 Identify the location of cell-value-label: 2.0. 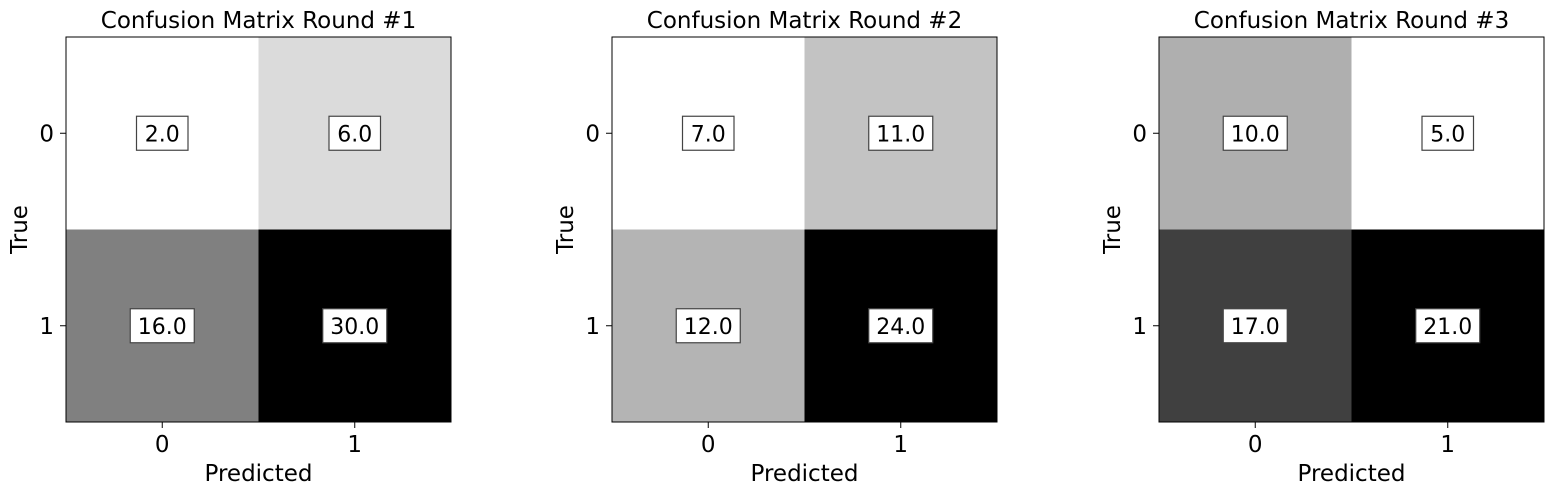
(162, 134).